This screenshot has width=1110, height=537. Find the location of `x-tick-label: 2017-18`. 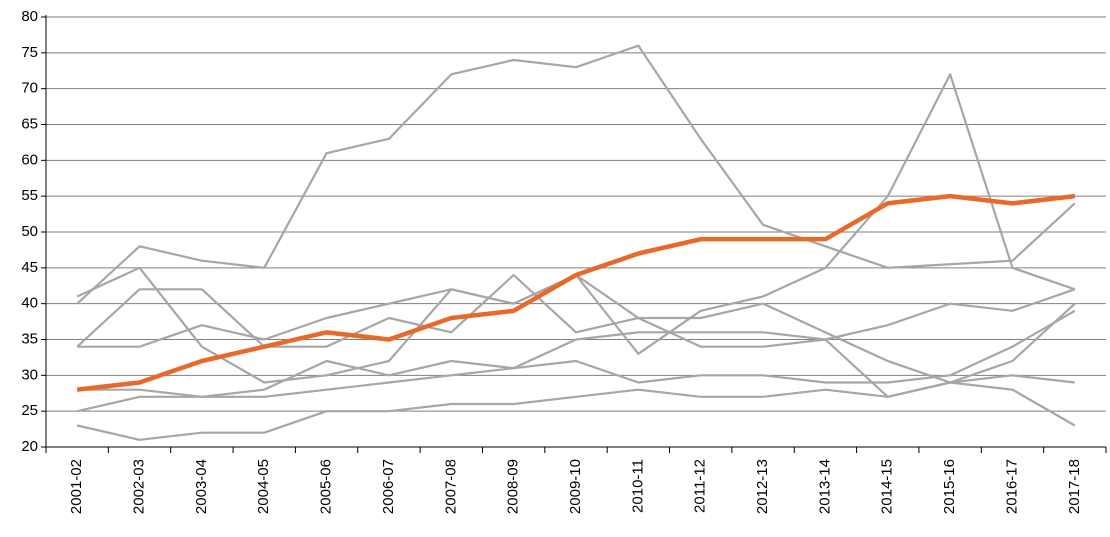

x-tick-label: 2017-18 is located at coordinates (1074, 486).